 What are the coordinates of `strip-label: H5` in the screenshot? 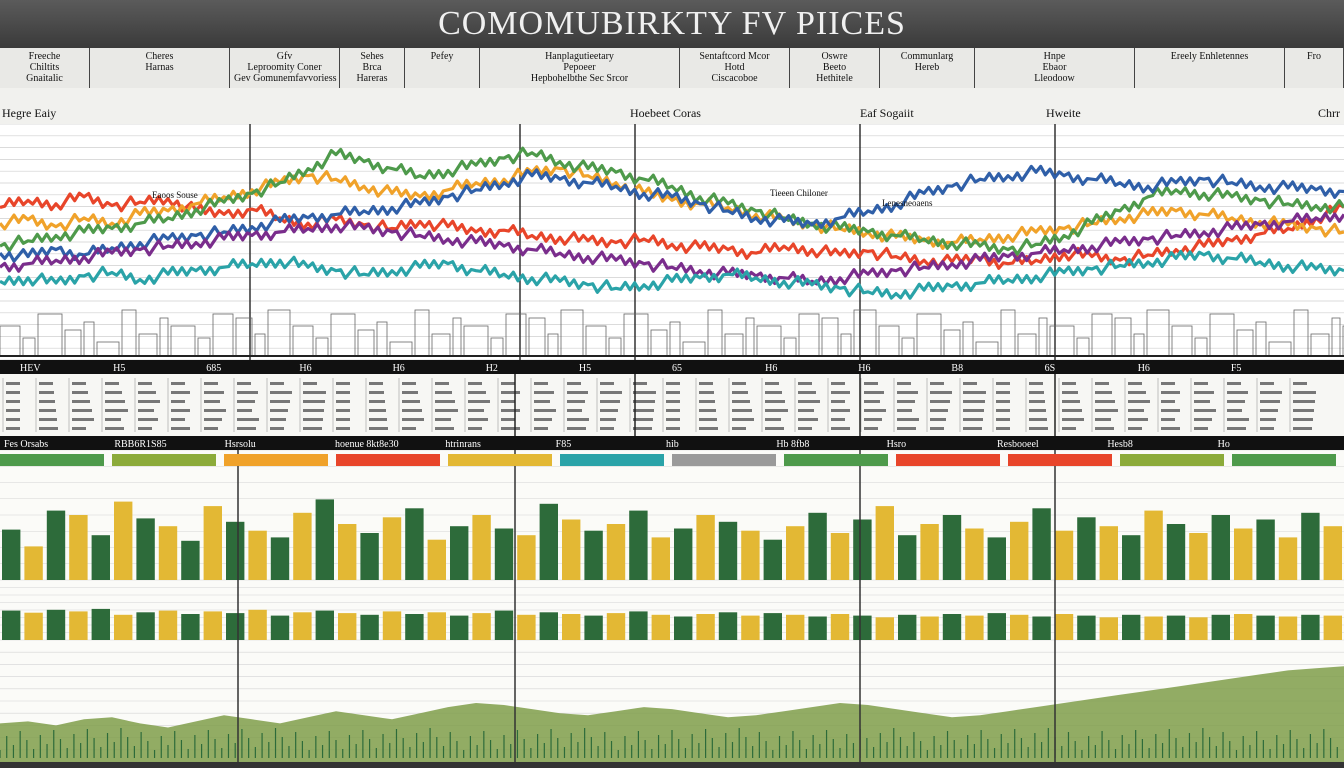 It's located at (585, 368).